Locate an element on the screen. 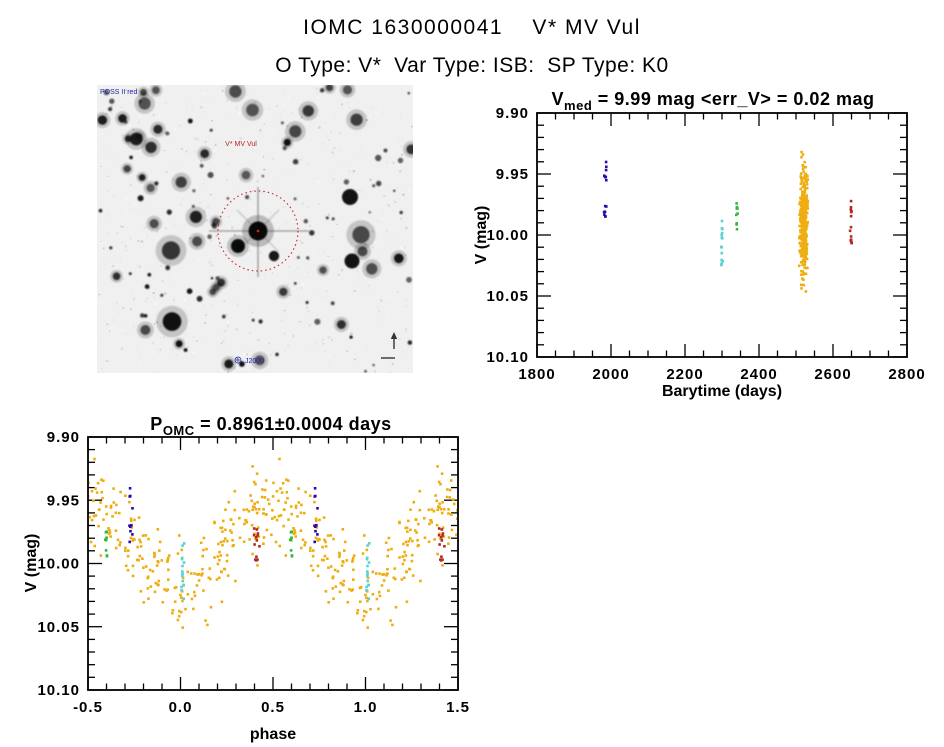  target-label: V* MV Vul is located at coordinates (241, 144).